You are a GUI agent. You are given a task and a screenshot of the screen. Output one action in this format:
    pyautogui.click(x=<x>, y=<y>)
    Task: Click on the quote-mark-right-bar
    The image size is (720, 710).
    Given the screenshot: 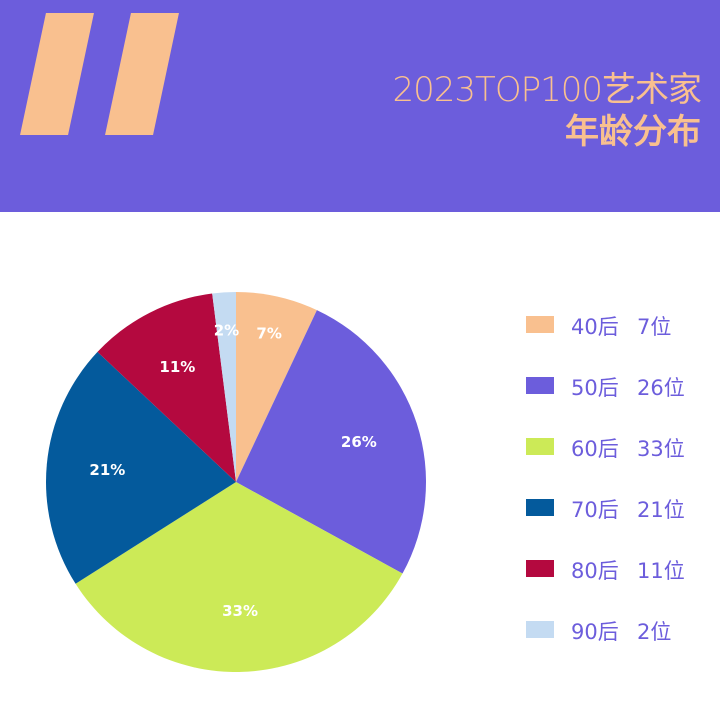 What is the action you would take?
    pyautogui.click(x=142, y=74)
    